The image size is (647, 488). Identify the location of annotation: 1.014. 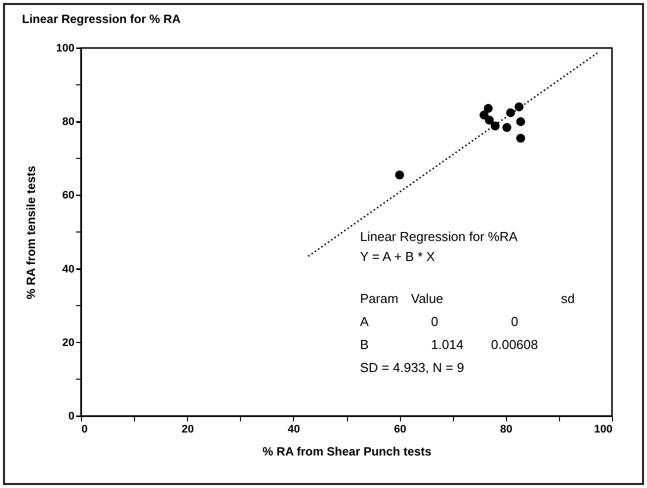
(447, 344).